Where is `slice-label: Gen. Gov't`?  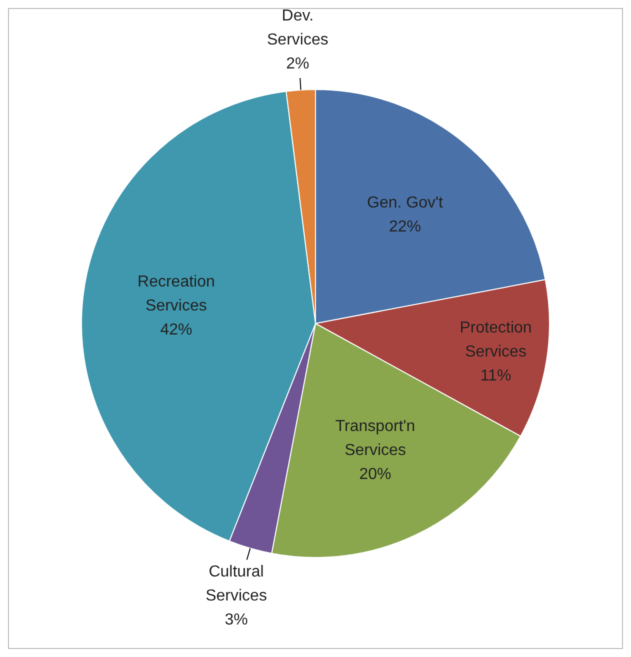
slice-label: Gen. Gov't is located at coordinates (405, 203).